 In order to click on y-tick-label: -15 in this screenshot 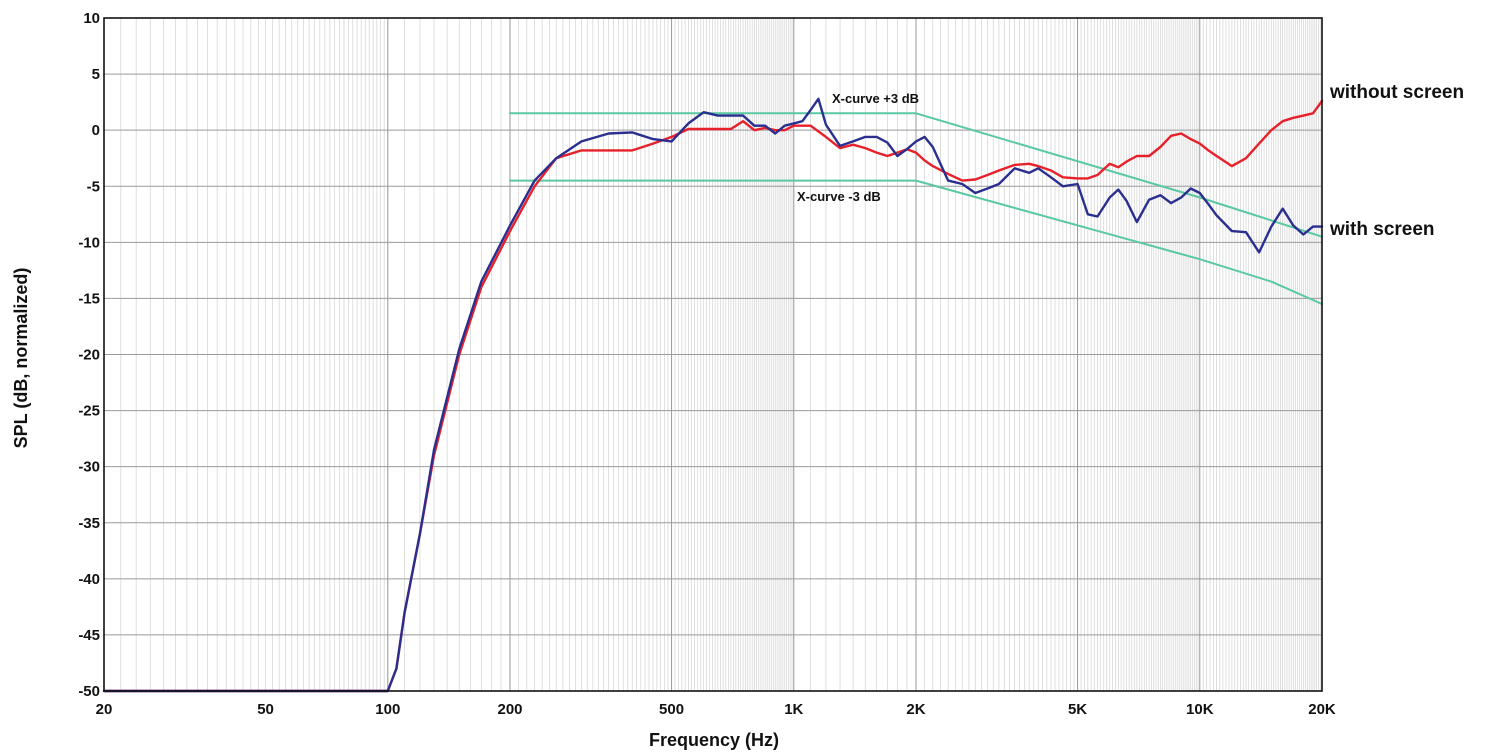, I will do `click(89, 298)`.